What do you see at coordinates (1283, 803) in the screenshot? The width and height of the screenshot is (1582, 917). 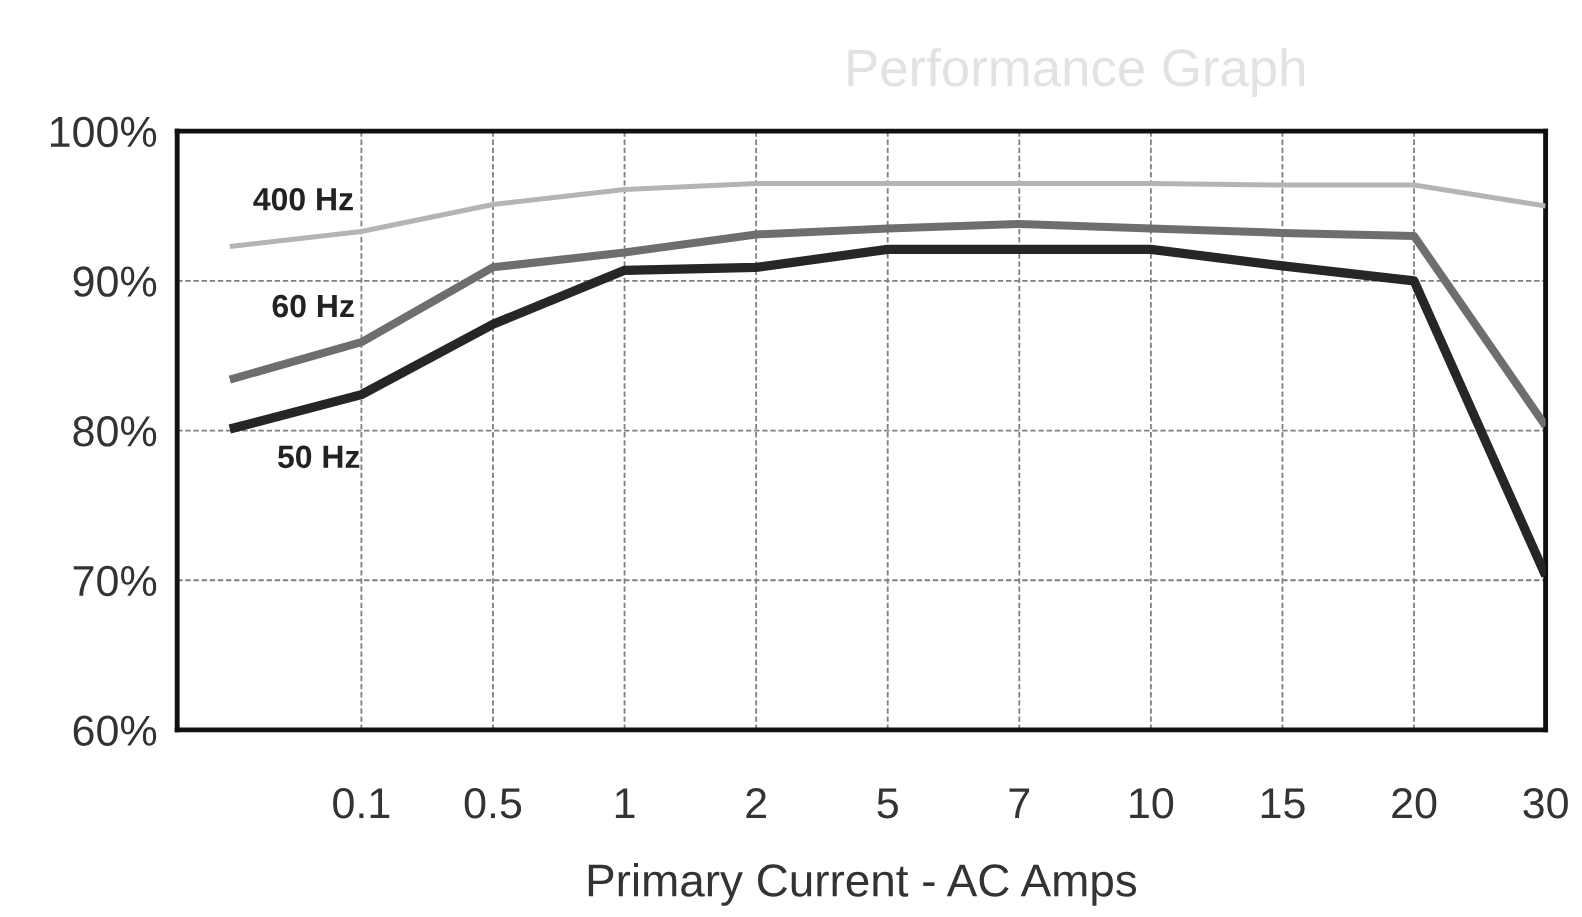 I see `x-tick-label: 15` at bounding box center [1283, 803].